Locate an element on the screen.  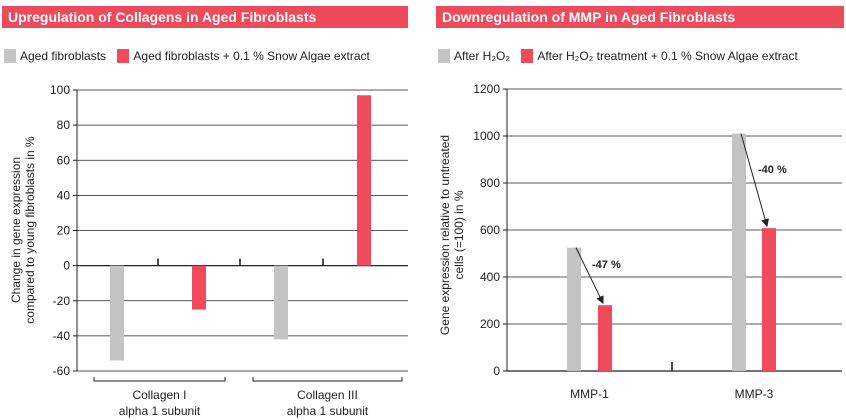
y-axis-label-line: Gene expression relative to untreated is located at coordinates (445, 235).